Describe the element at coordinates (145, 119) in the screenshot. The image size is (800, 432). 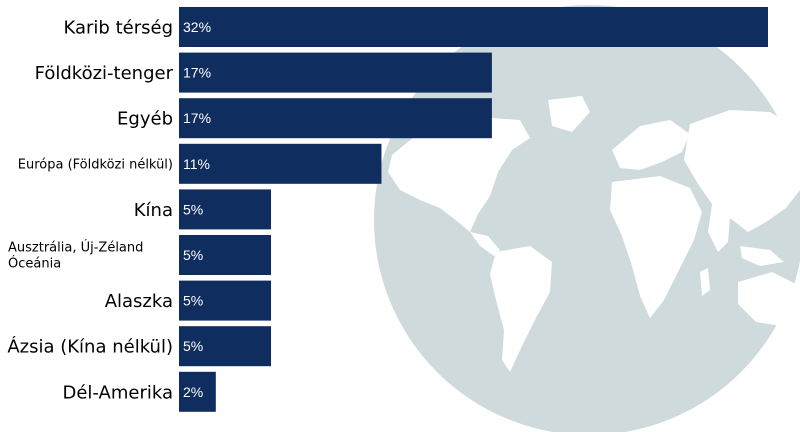
I see `category-label: Egyéb` at that location.